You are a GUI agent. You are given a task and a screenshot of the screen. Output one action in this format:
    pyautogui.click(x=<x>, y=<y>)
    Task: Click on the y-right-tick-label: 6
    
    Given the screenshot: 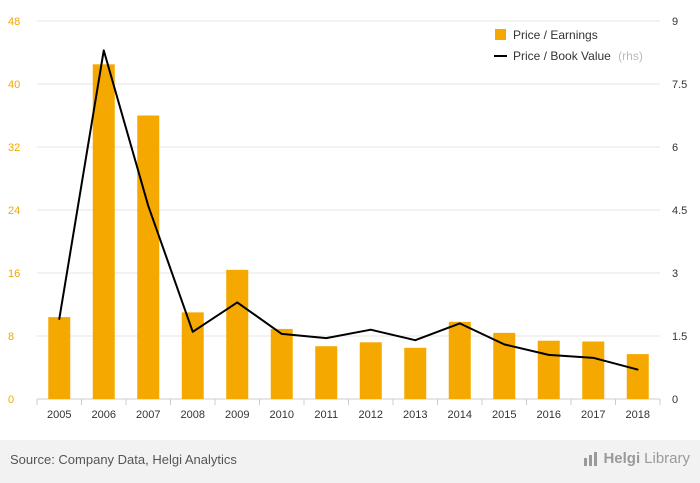 What is the action you would take?
    pyautogui.click(x=675, y=148)
    